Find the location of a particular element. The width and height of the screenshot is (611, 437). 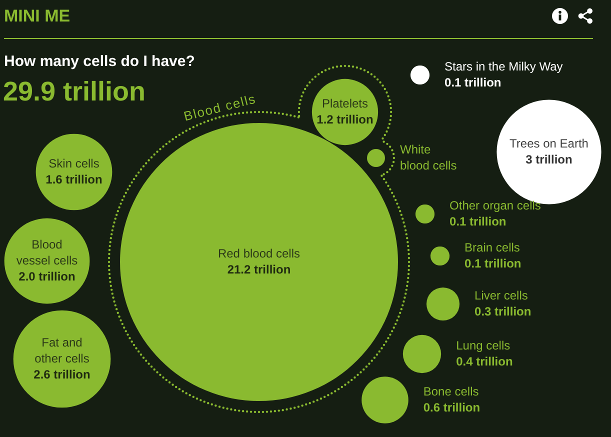

category-label: Skin cells is located at coordinates (74, 163).